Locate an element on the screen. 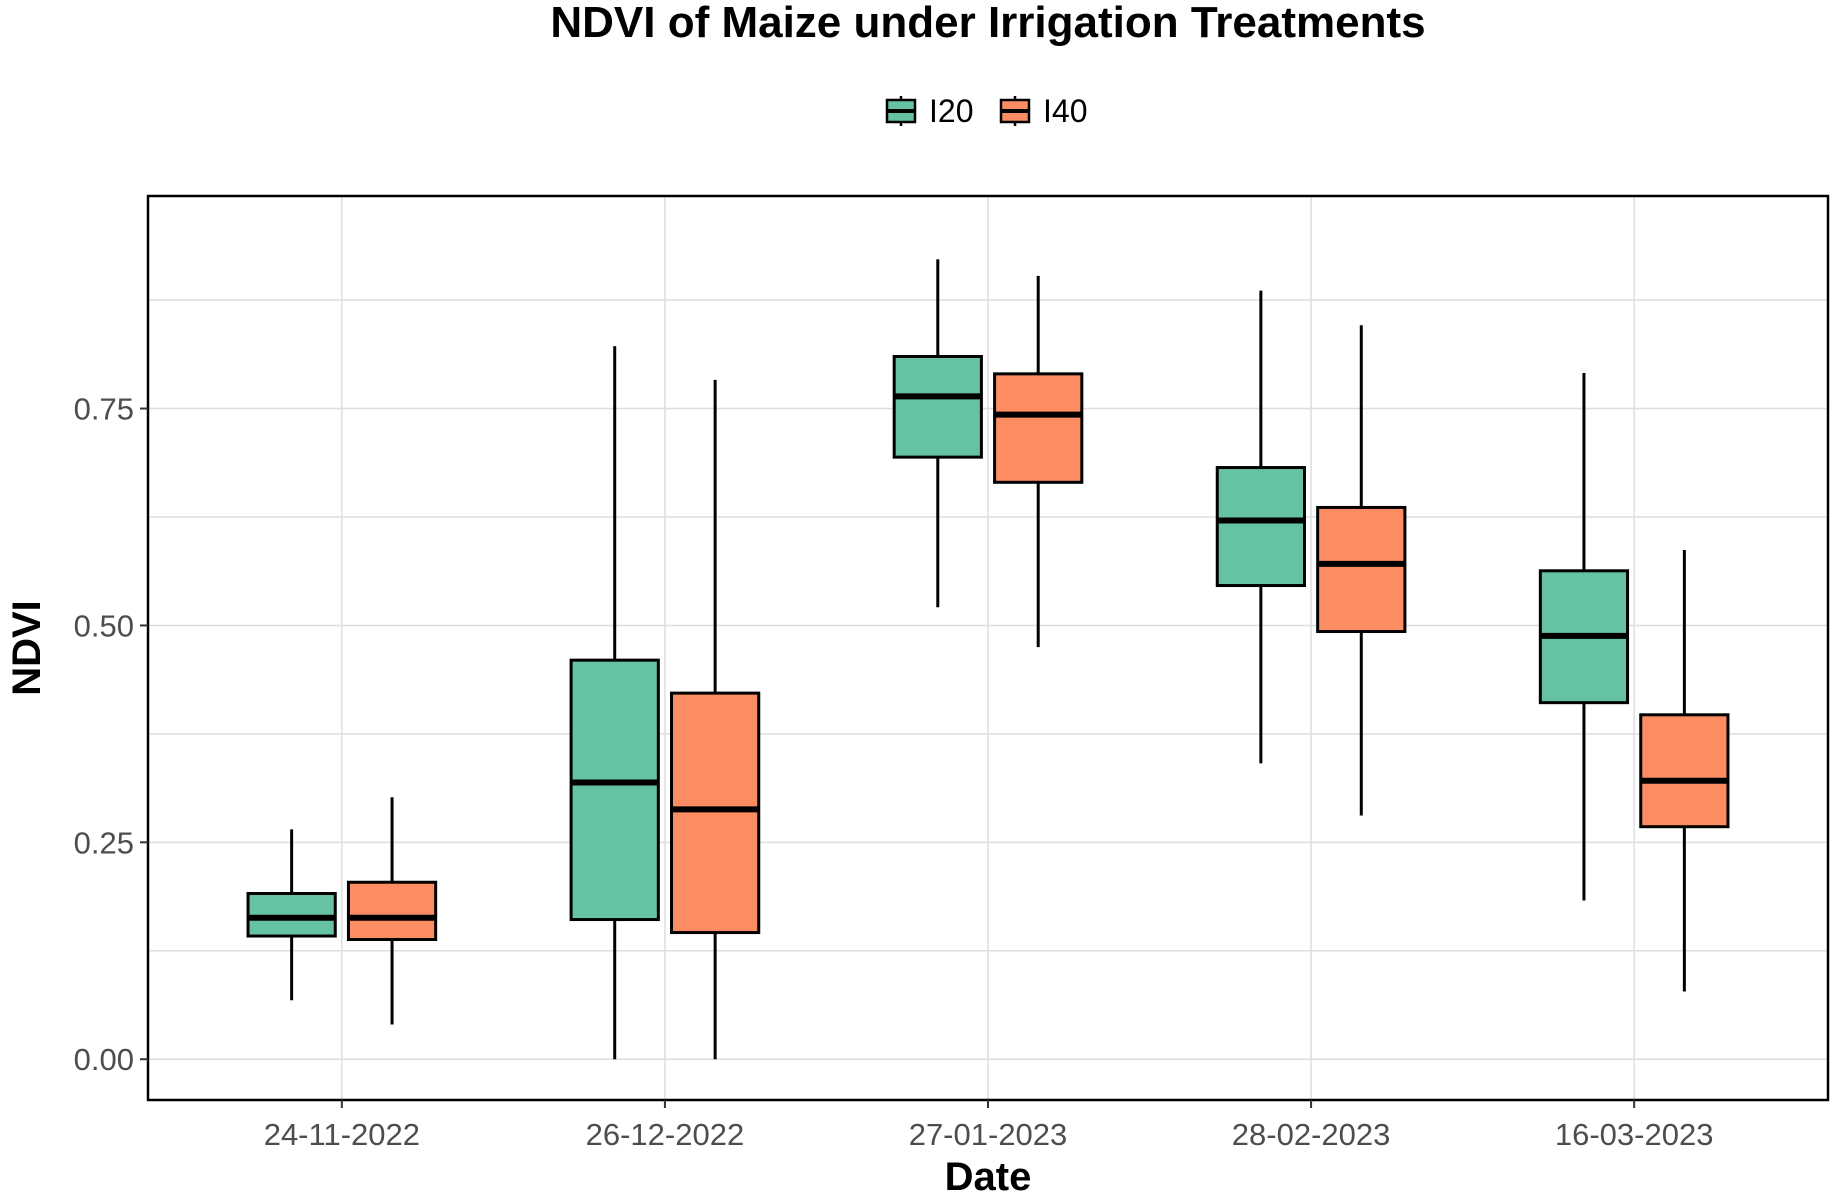  x-tick-label: 28-02-2023 is located at coordinates (1311, 1134).